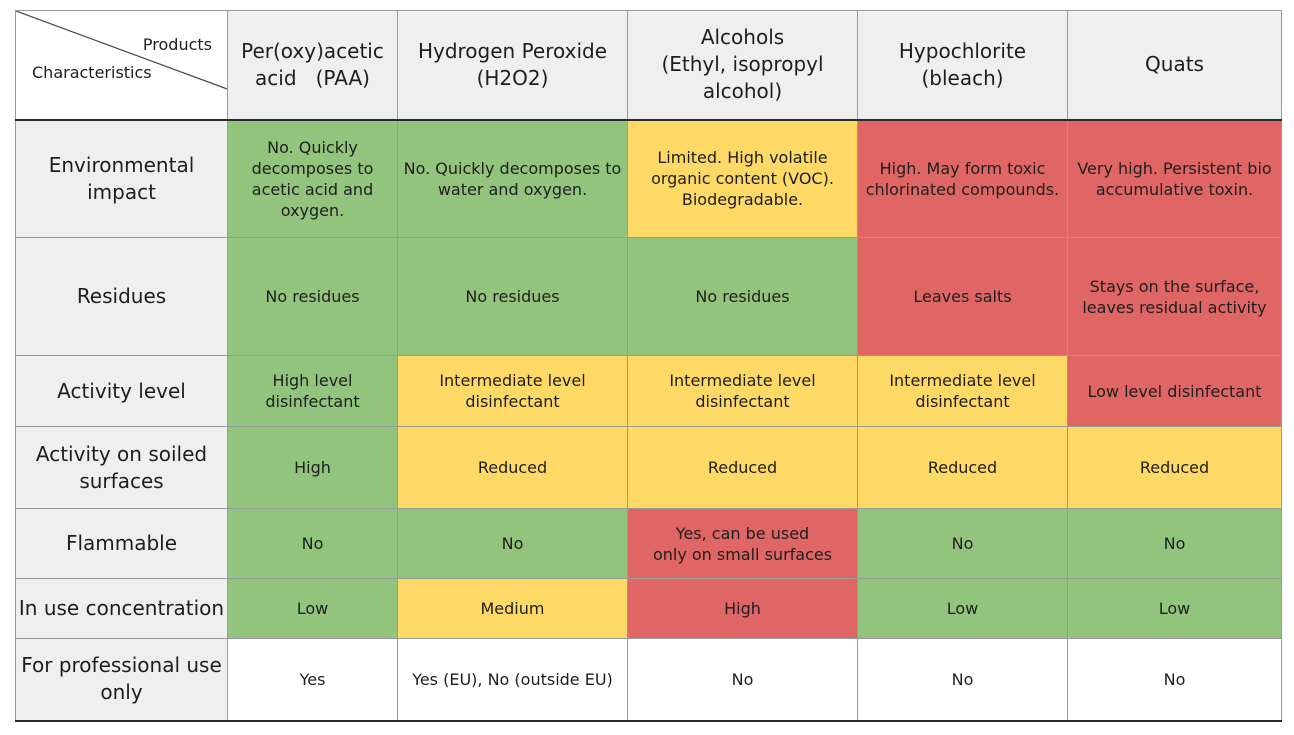  I want to click on row-label-activity-level: Activity level, so click(121, 391).